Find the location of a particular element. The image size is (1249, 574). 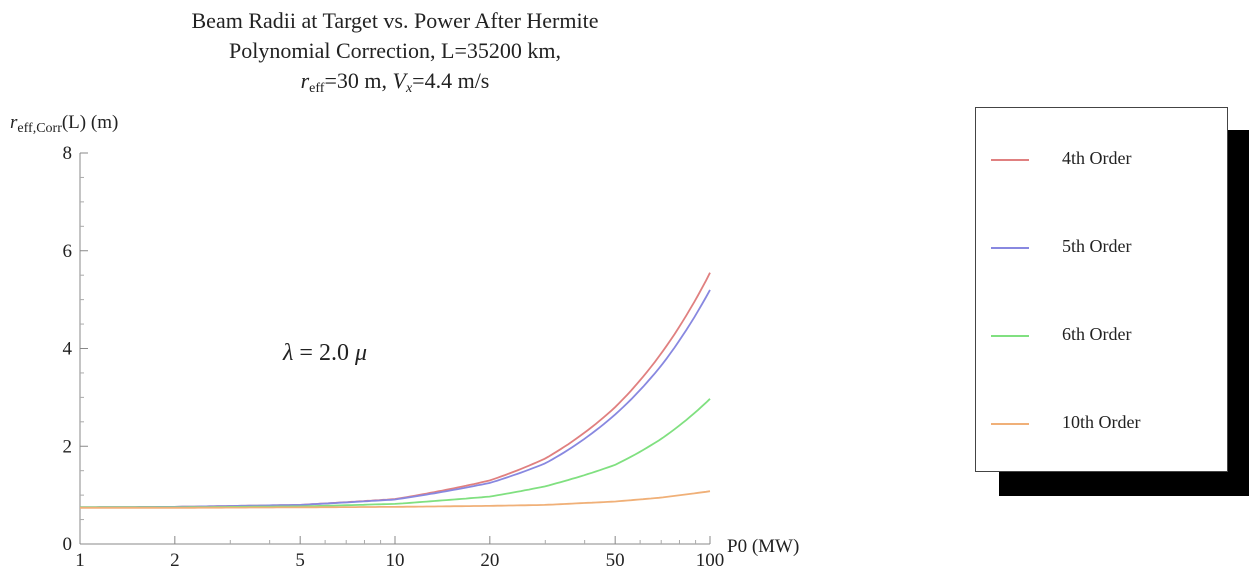

chart-title-line-3: reff=30 m, Vx=4.4 m/s is located at coordinates (395, 85).